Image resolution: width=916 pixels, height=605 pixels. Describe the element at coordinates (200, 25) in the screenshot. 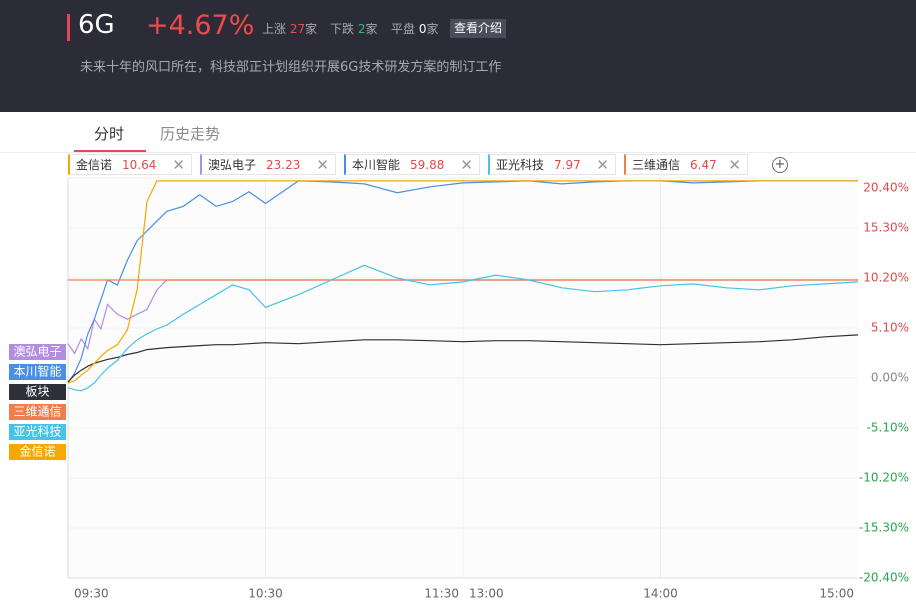

I see `change: +4.67%` at that location.